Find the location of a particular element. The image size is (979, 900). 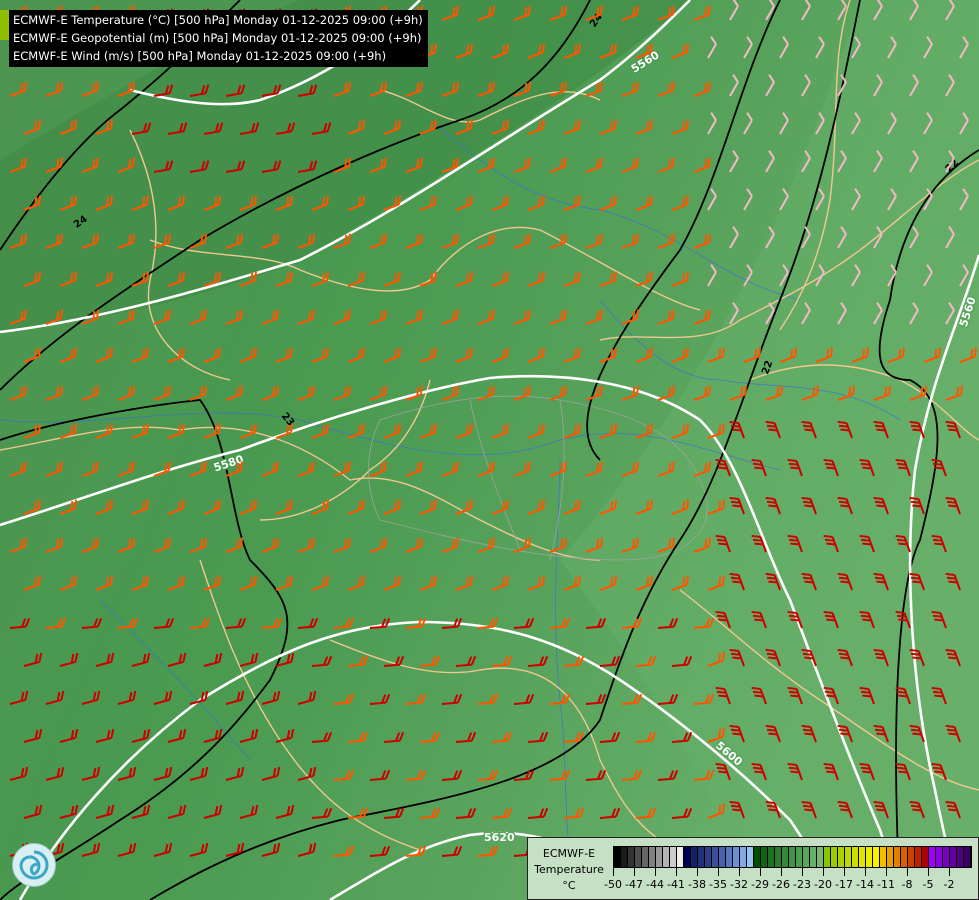

tick-label: -38 is located at coordinates (697, 884).